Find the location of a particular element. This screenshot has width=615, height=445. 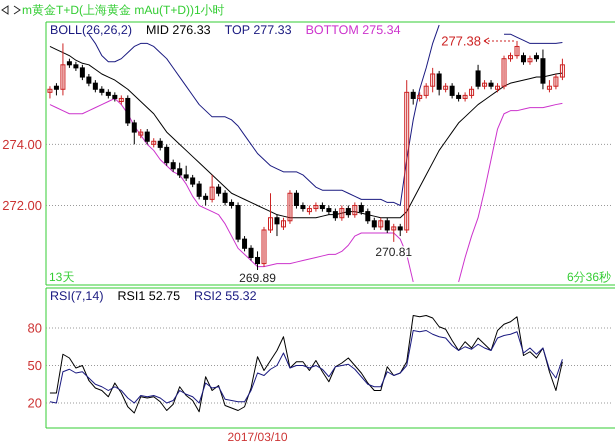

annotation: 269.89 is located at coordinates (257, 278).